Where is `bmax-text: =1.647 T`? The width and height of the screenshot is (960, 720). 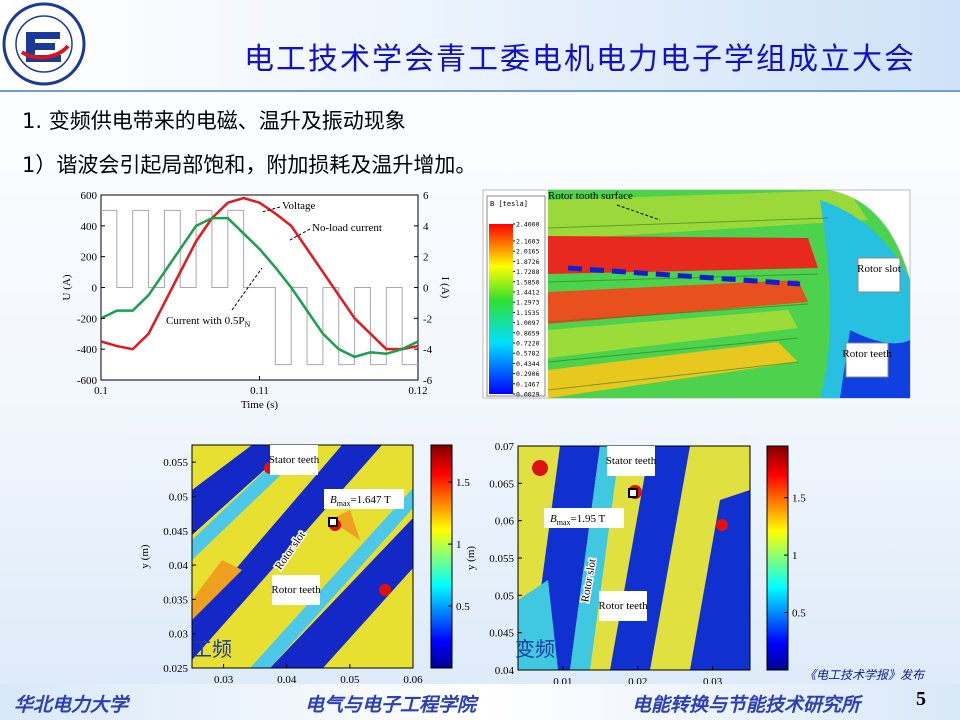 bmax-text: =1.647 T is located at coordinates (371, 500).